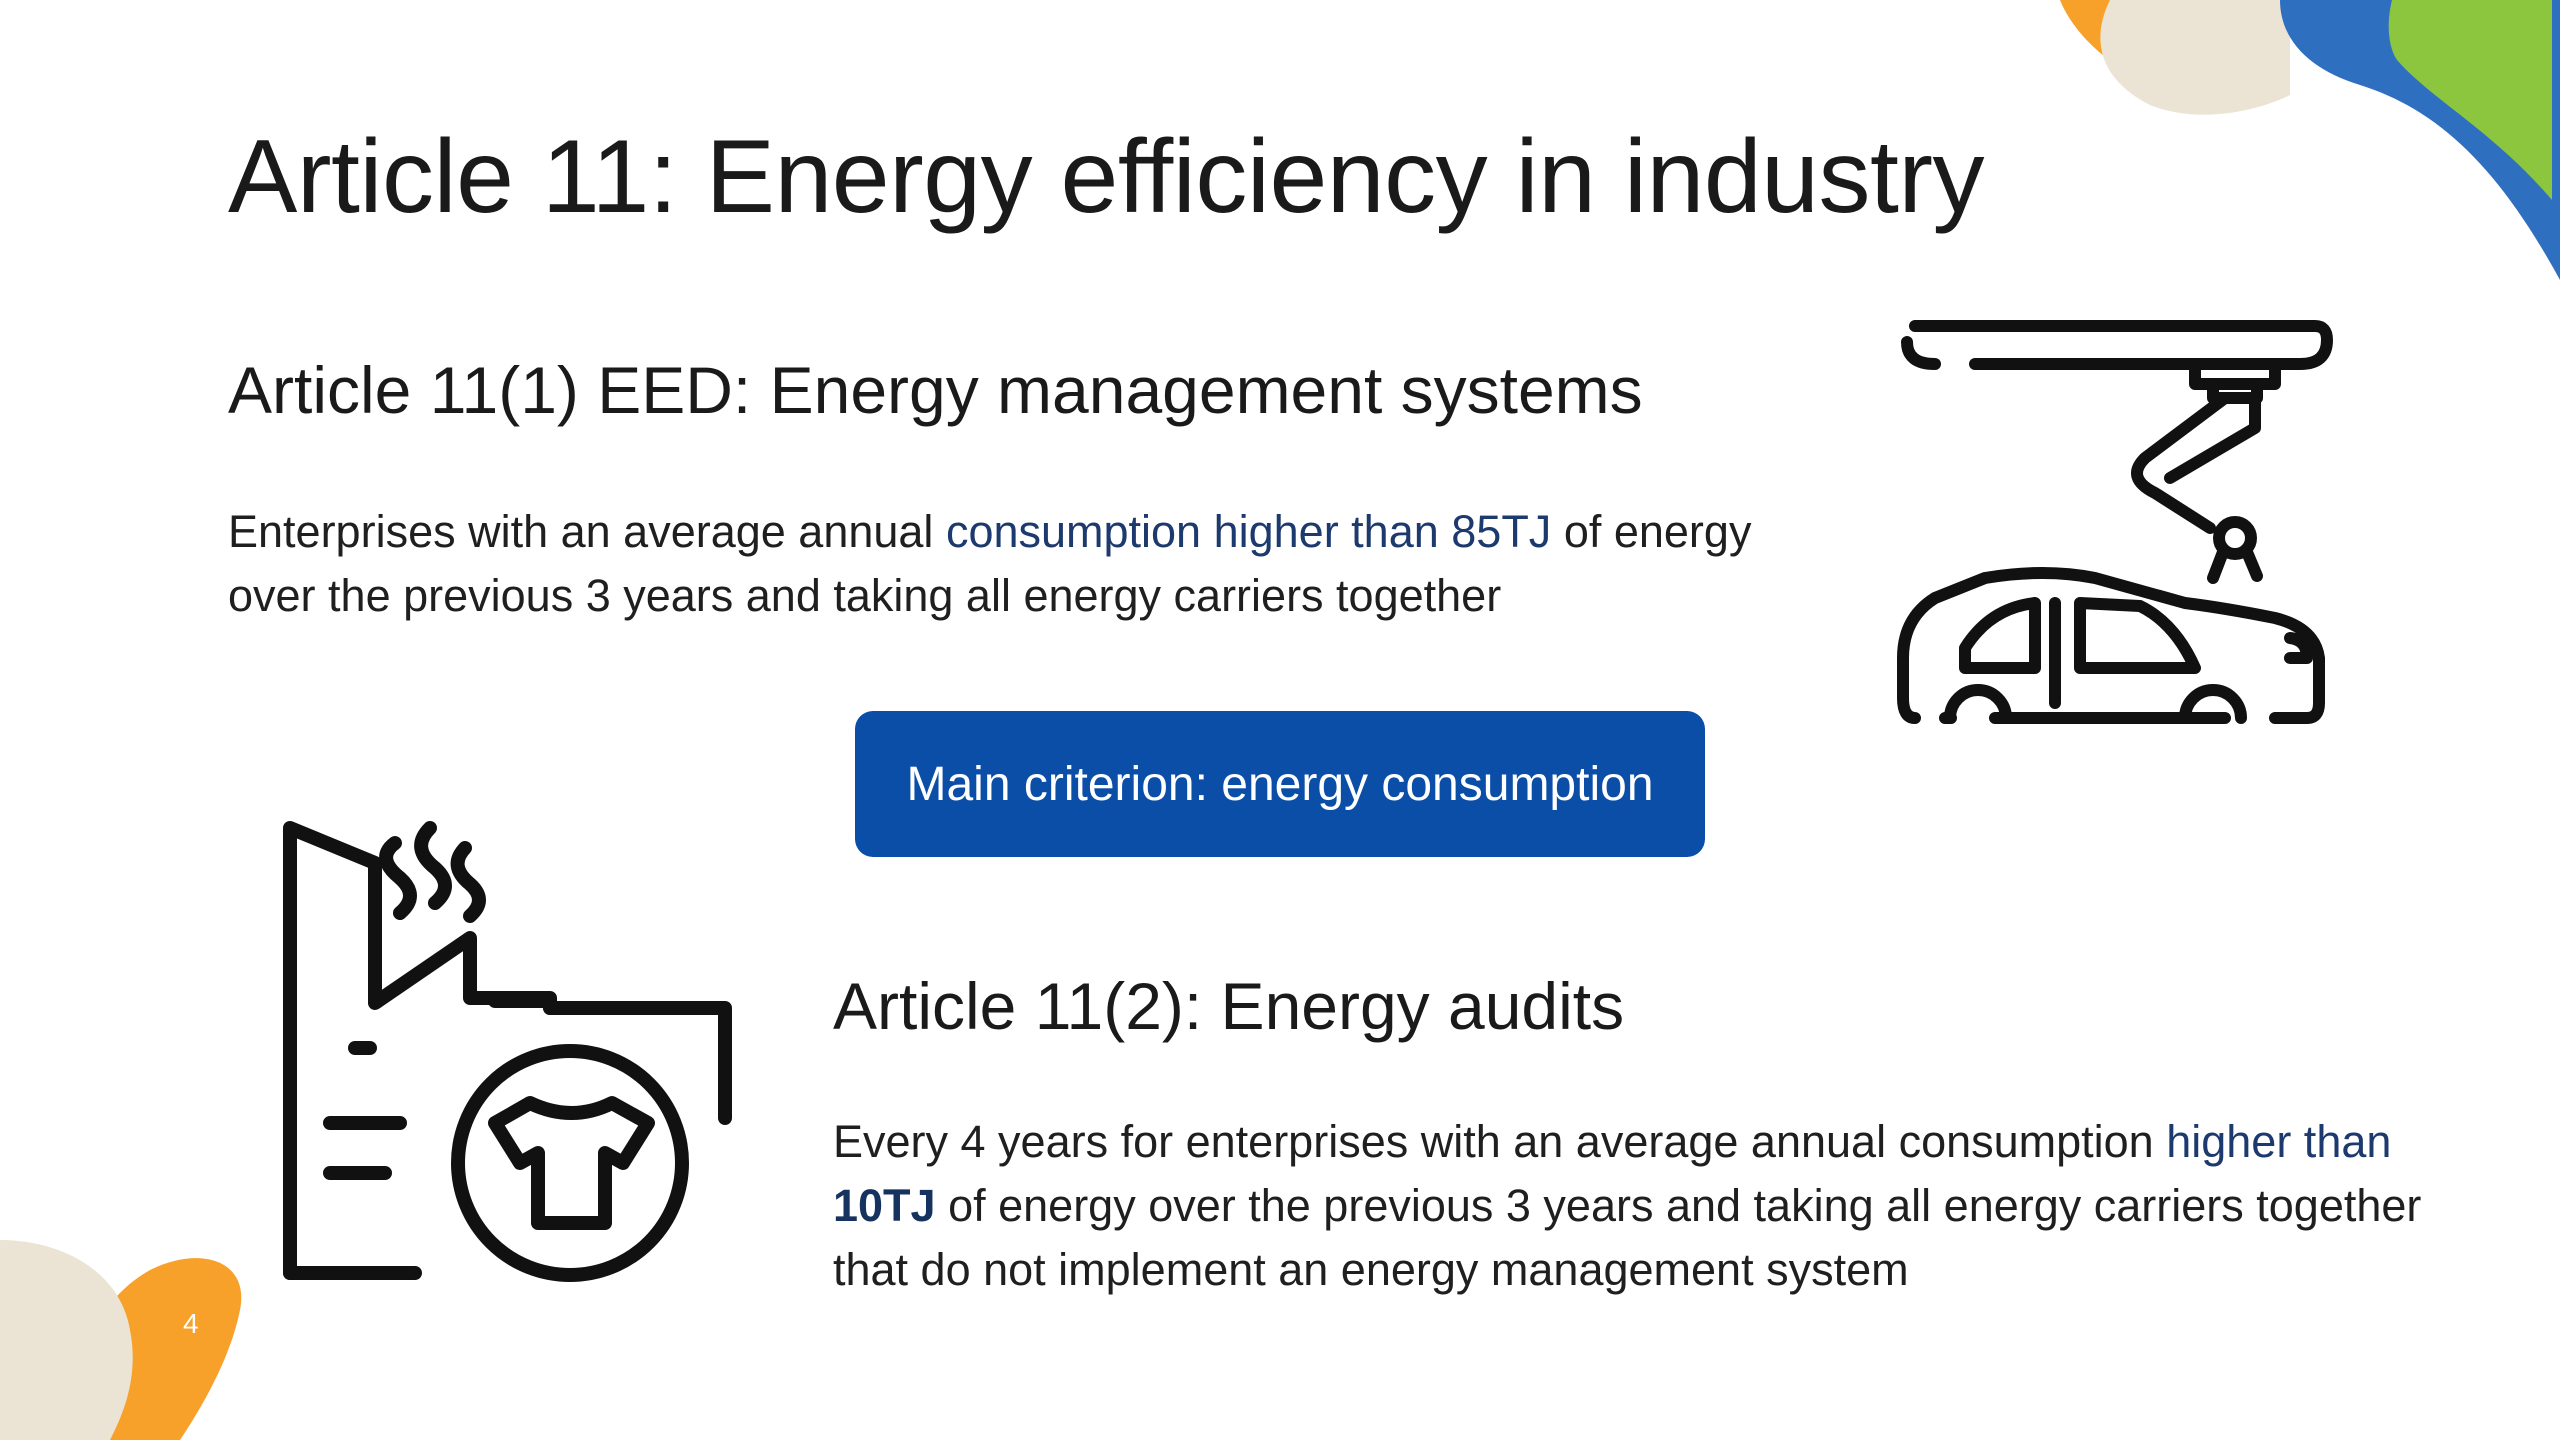 This screenshot has width=2560, height=1440. What do you see at coordinates (2115, 522) in the screenshot?
I see `robotic-arm-car-assembly-icon` at bounding box center [2115, 522].